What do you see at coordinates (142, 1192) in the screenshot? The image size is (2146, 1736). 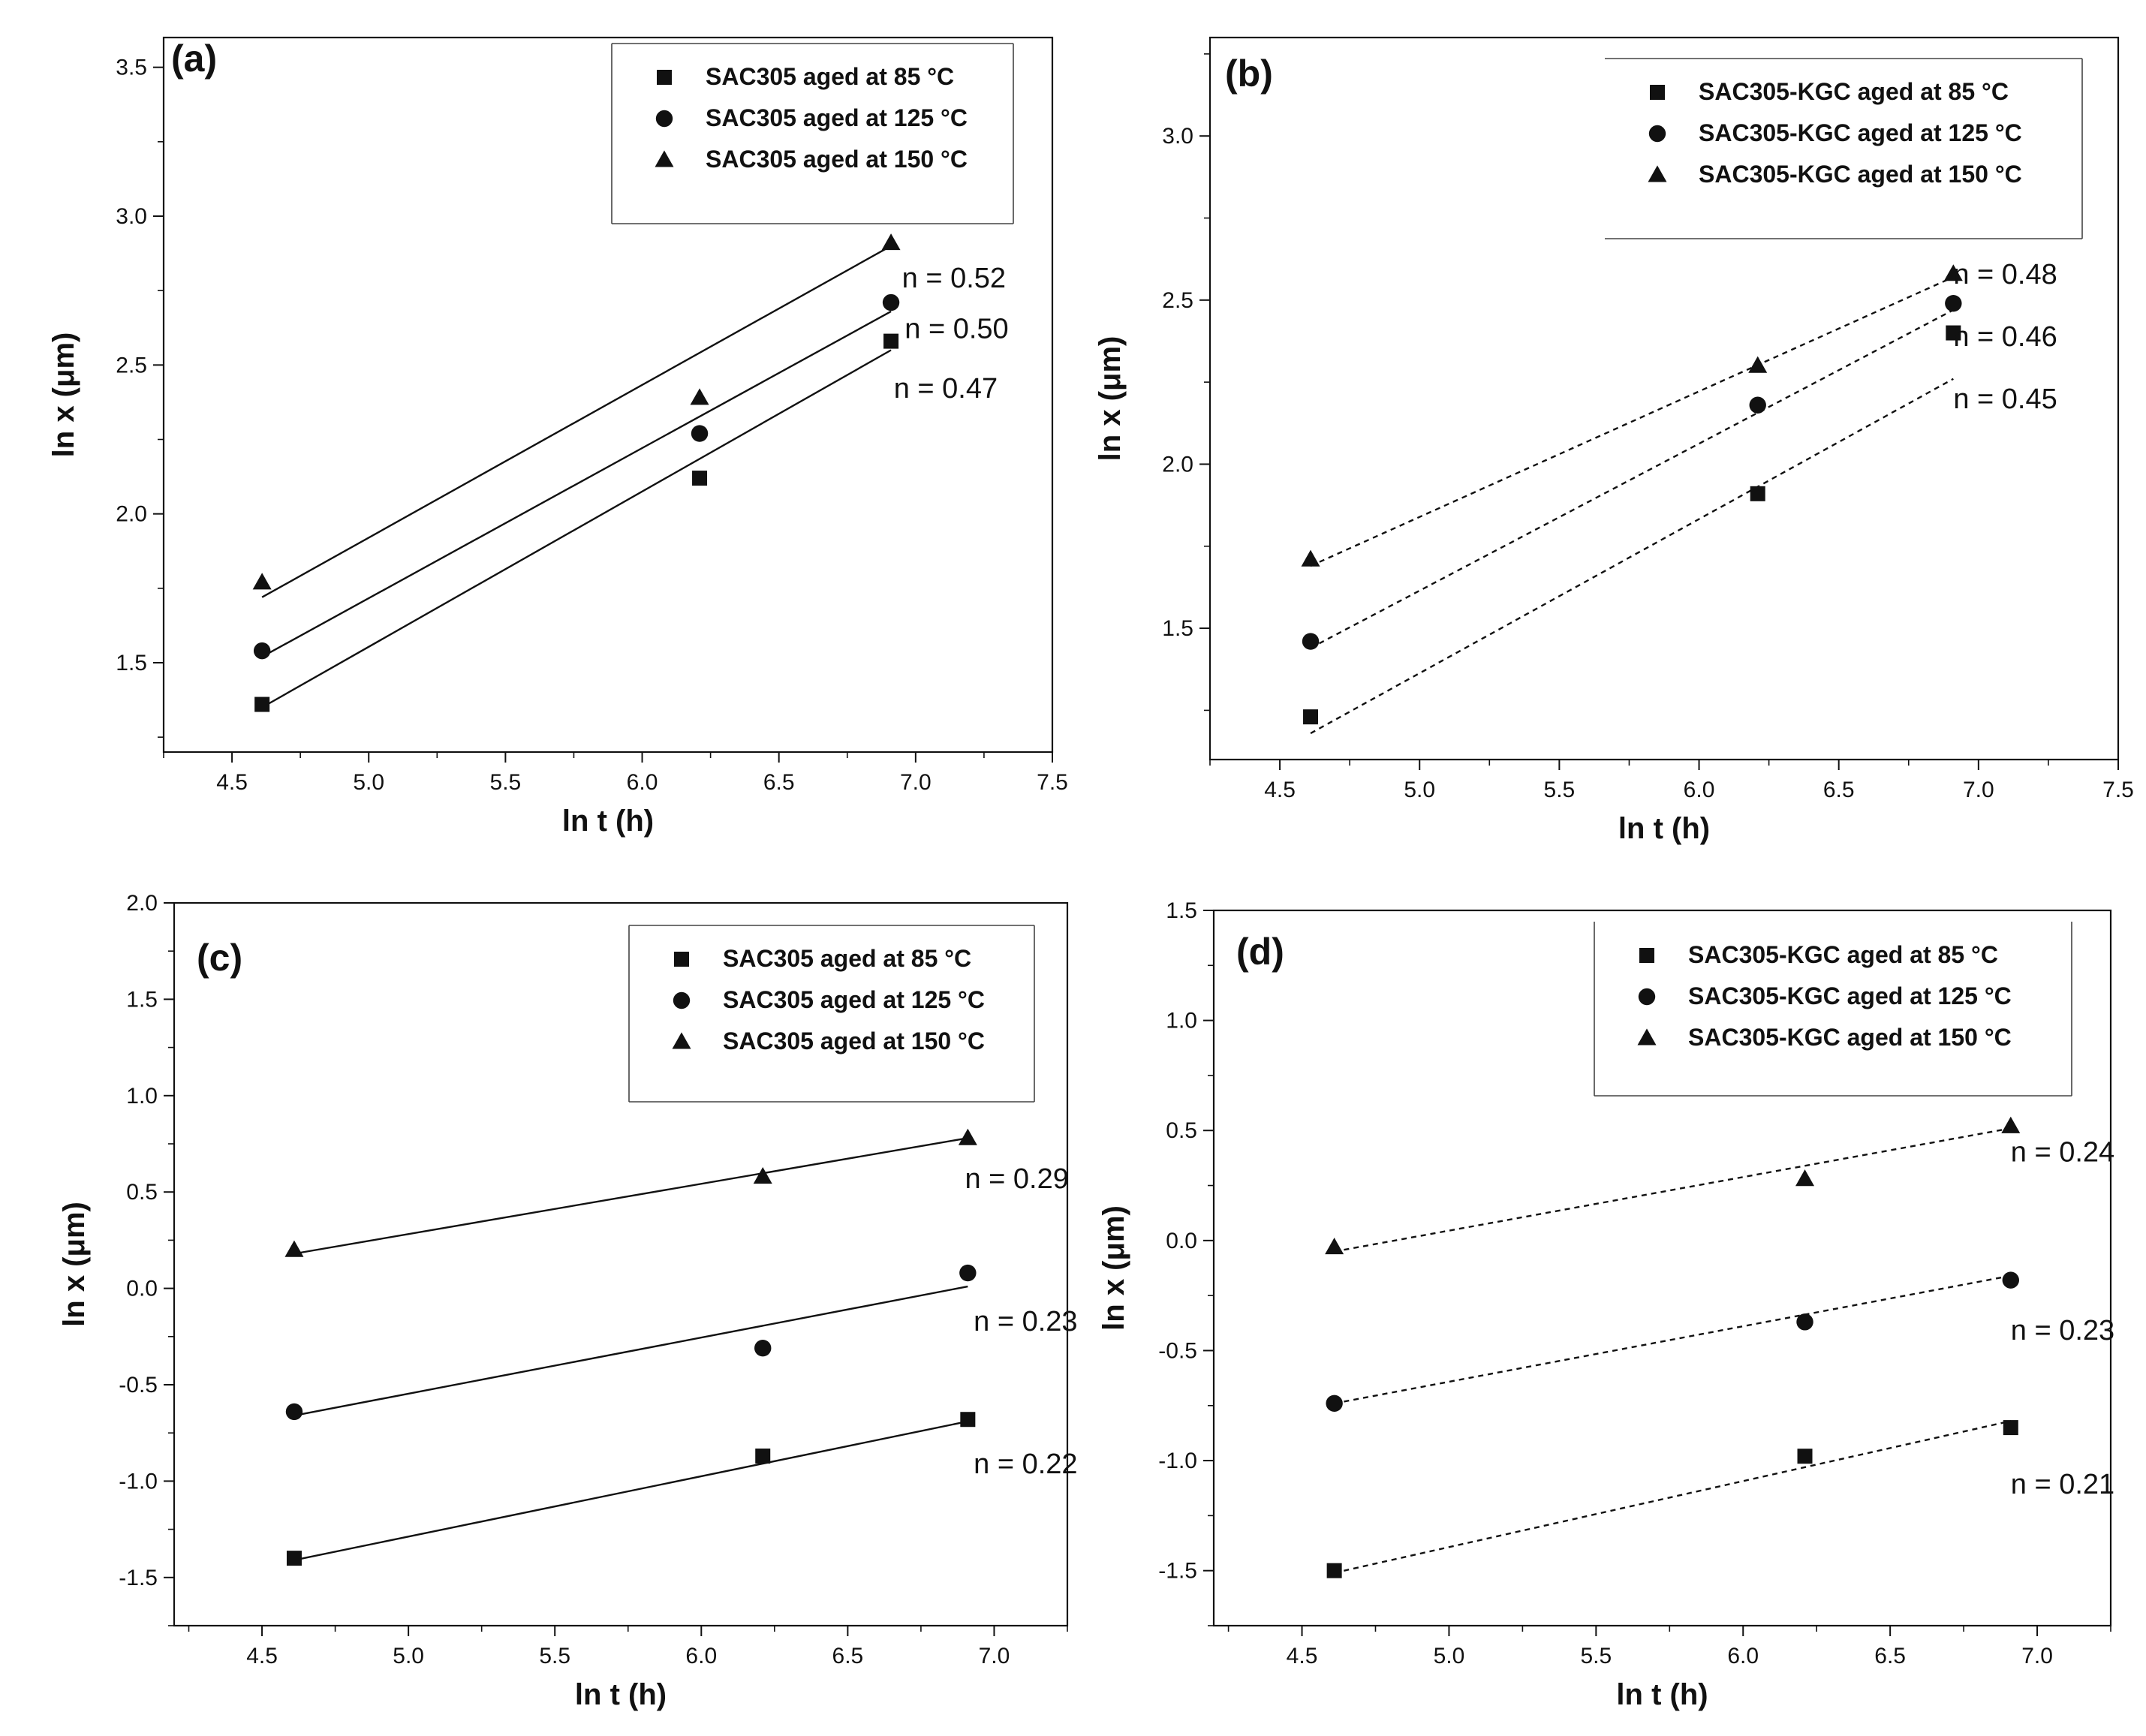 I see `y-tick-label: 0.5` at bounding box center [142, 1192].